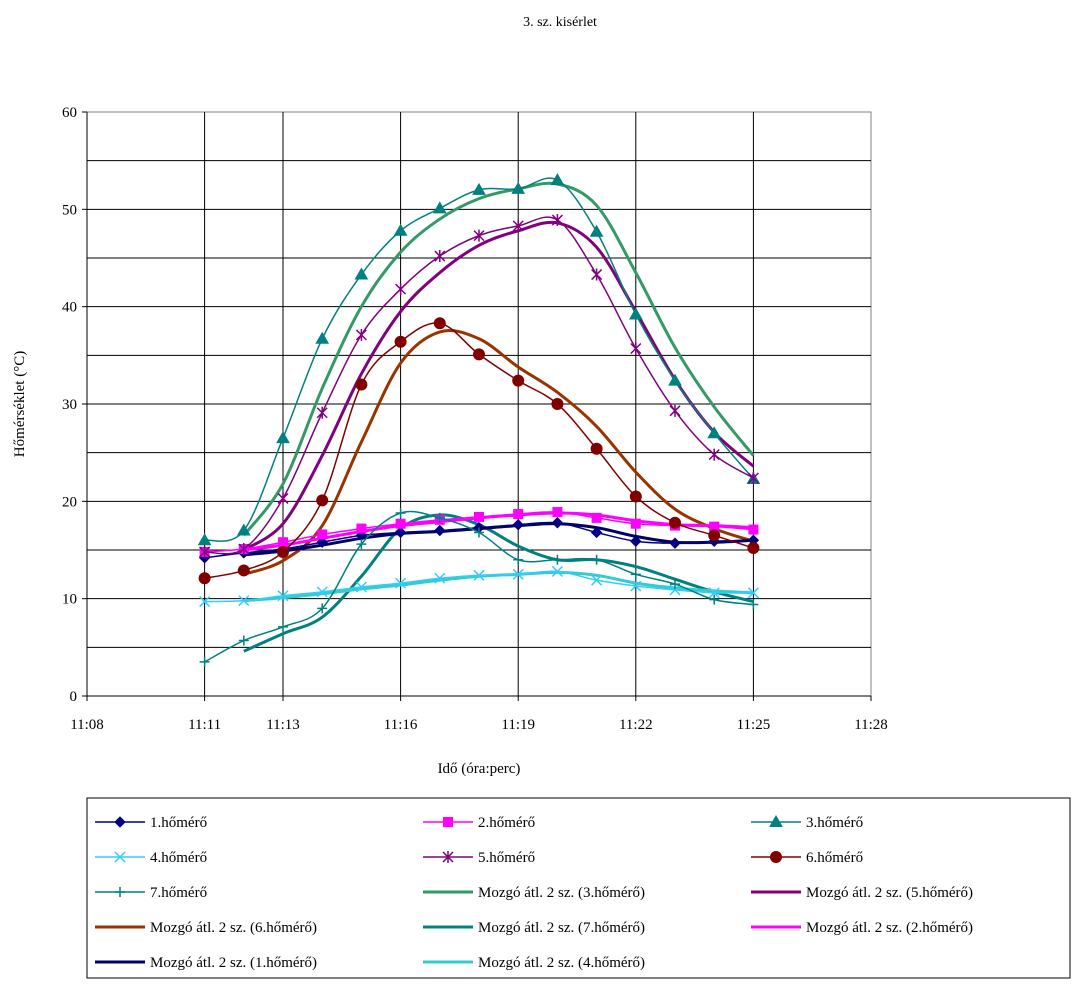  I want to click on legend-label: 7.hőmérő, so click(178, 893).